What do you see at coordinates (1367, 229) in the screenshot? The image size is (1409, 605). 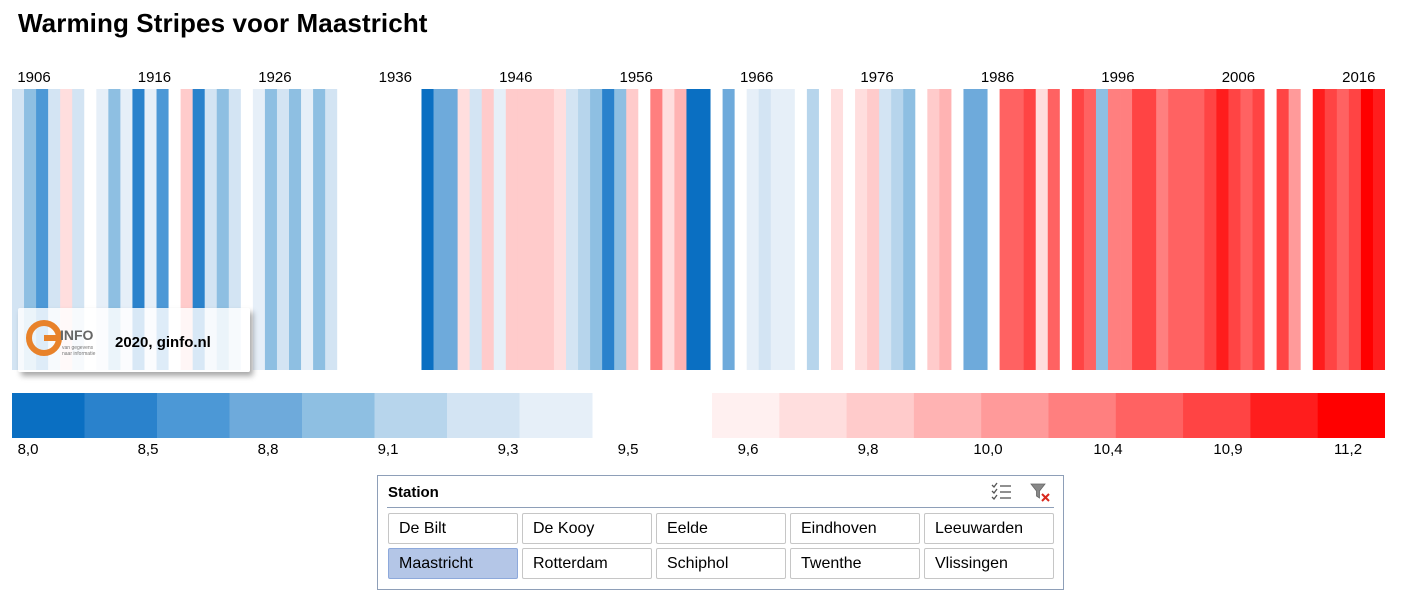 I see `stripe-2018` at bounding box center [1367, 229].